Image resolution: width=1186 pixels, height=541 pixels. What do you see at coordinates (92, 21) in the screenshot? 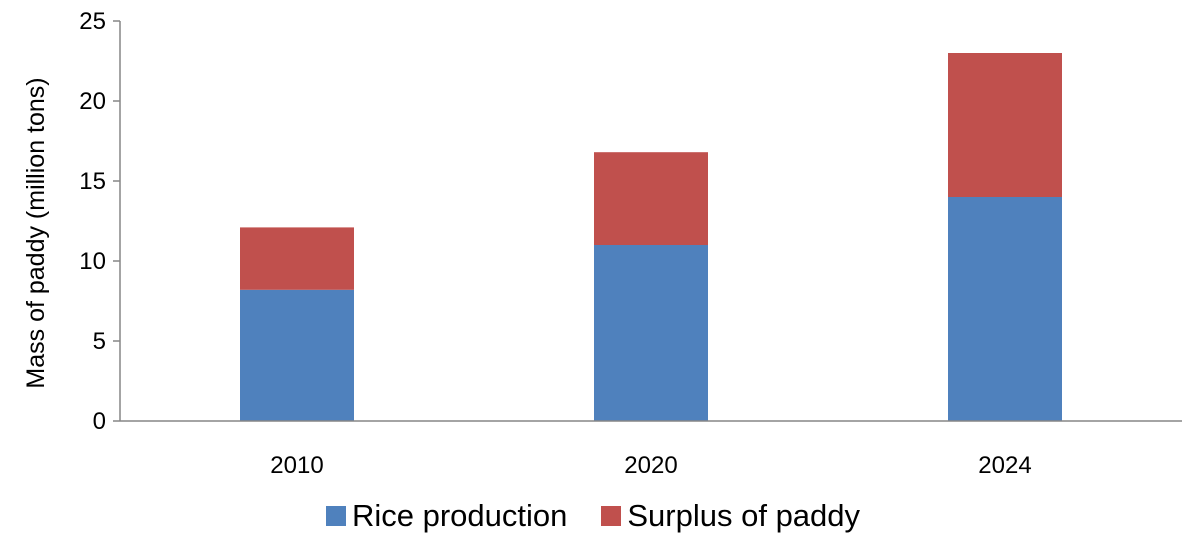
I see `y-tick-label: 25` at bounding box center [92, 21].